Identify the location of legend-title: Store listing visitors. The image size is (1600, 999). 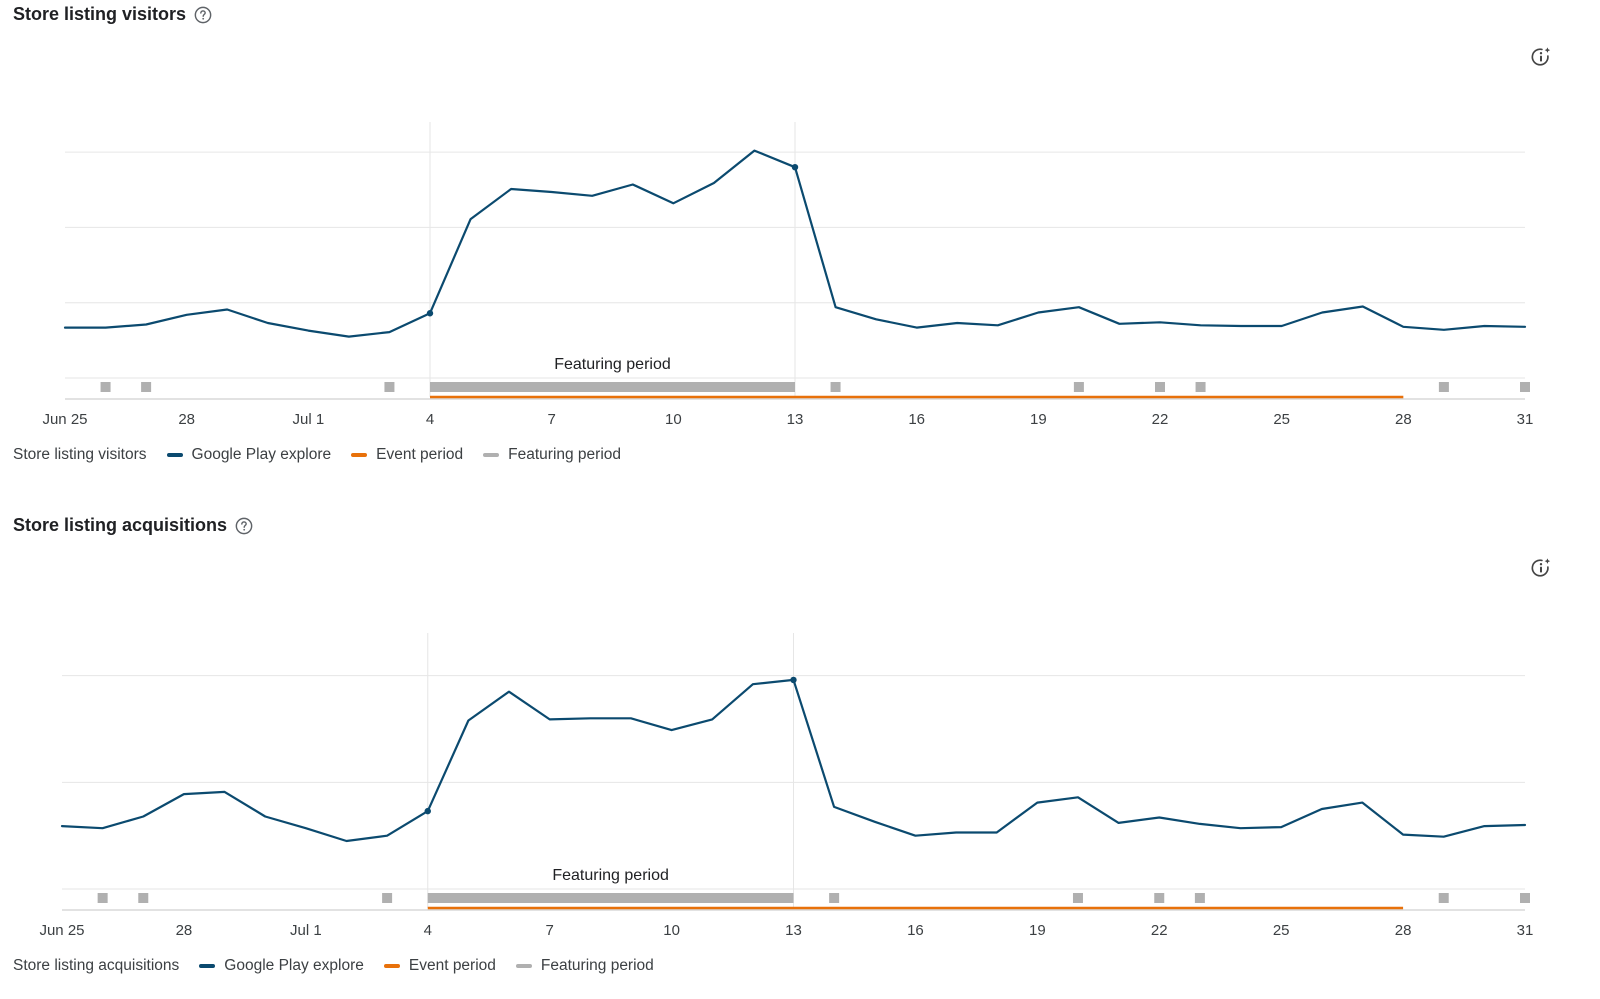
(80, 454).